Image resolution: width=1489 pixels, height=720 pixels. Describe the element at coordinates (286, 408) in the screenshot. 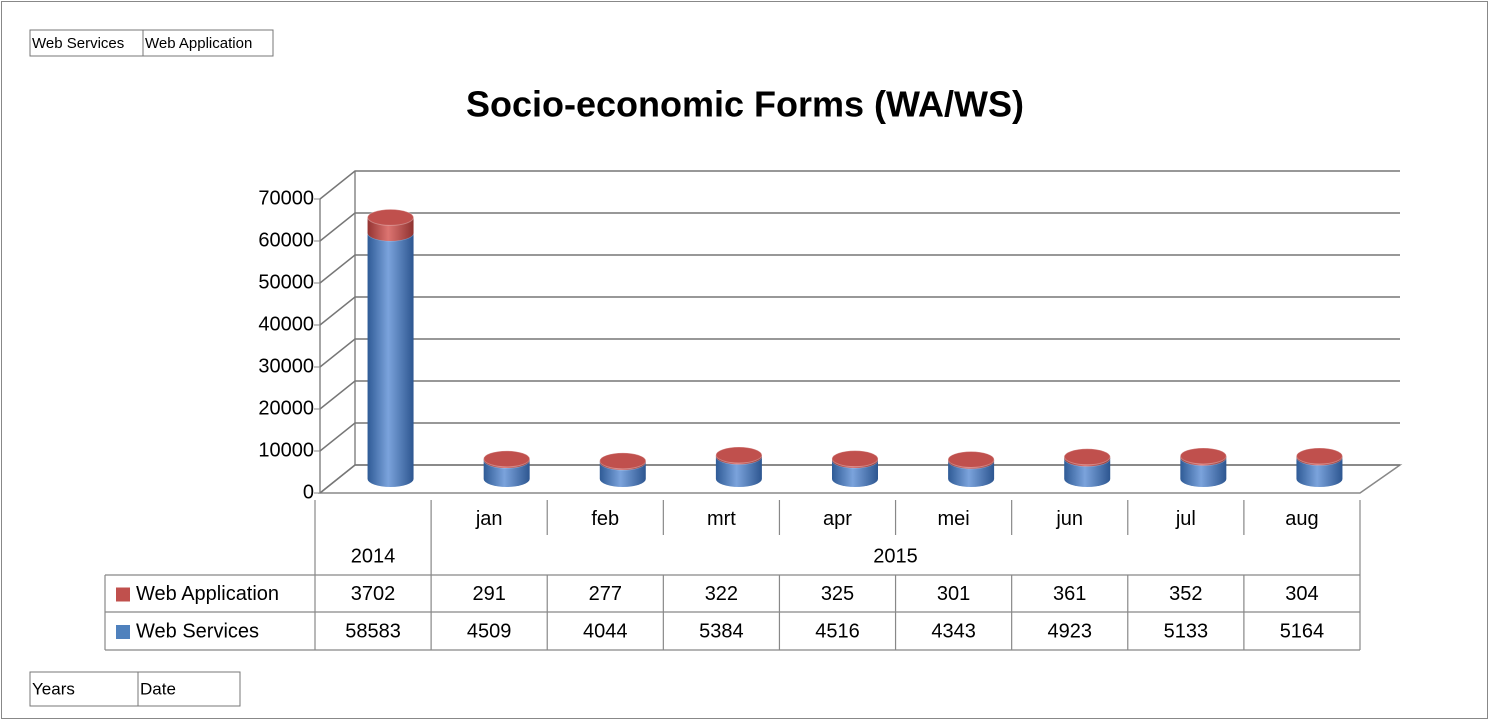

I see `y-tick-label: 20000` at that location.